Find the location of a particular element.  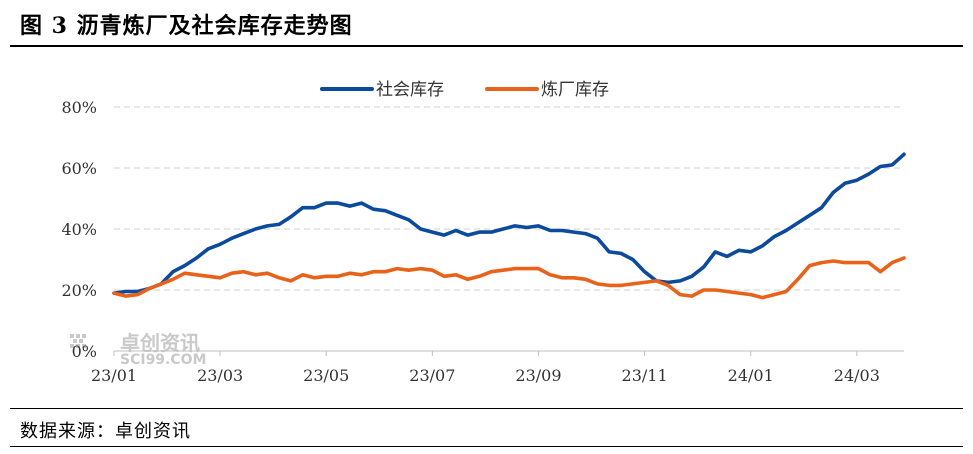

legend: 社会库存 炼厂库存 is located at coordinates (464, 90).